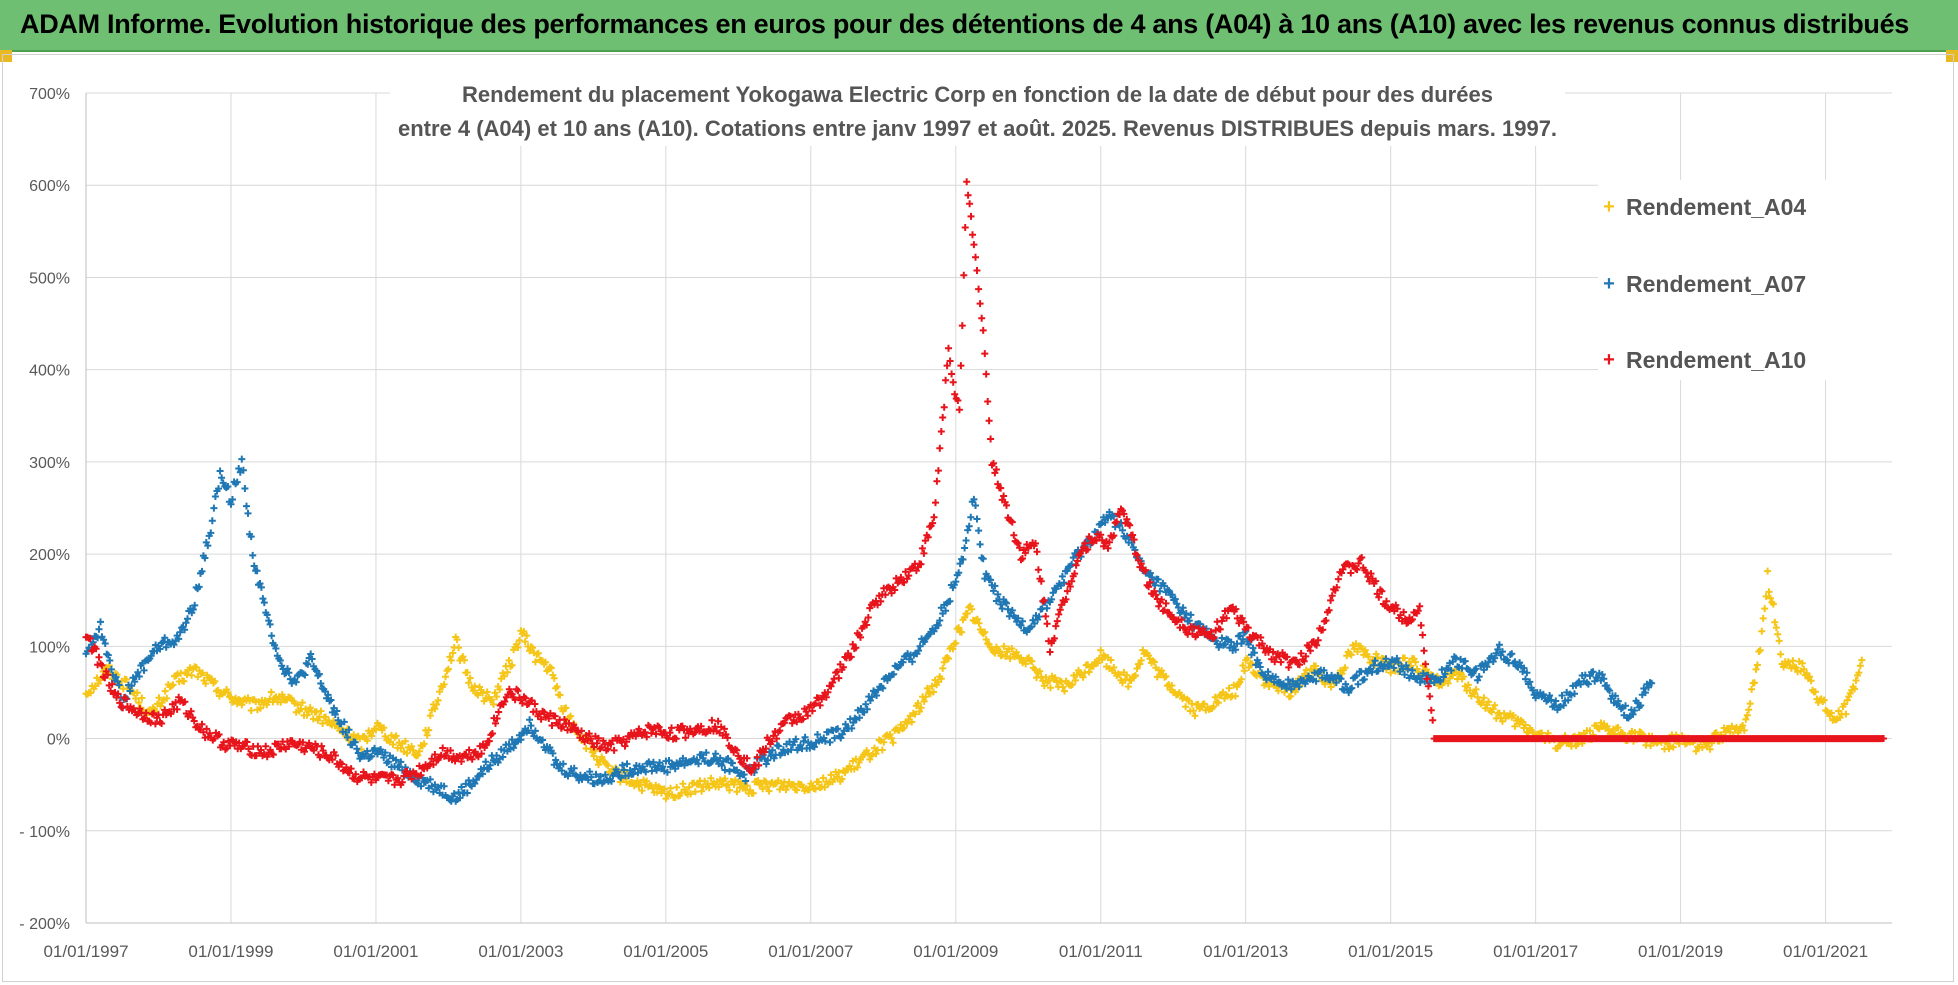 This screenshot has height=985, width=1958. What do you see at coordinates (1716, 206) in the screenshot?
I see `legend-label-a04: Rendement_A04` at bounding box center [1716, 206].